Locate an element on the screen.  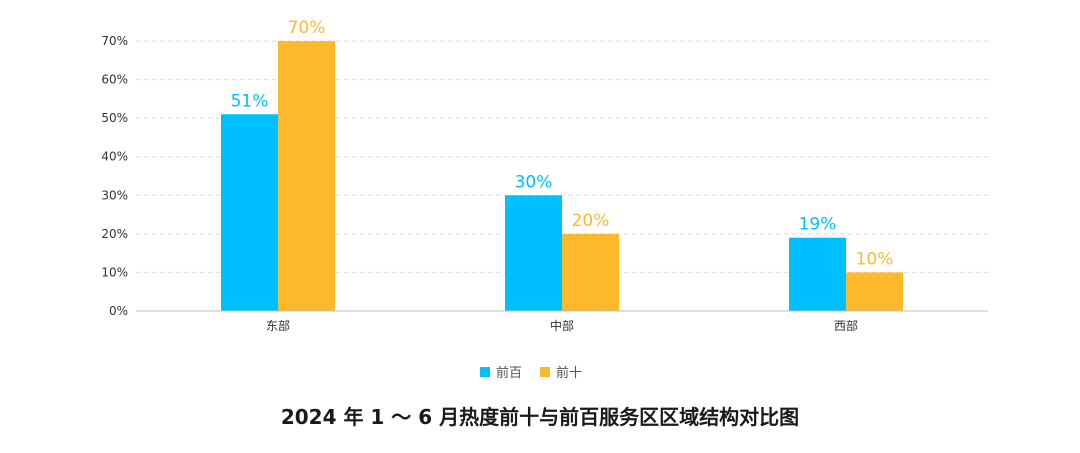
y-tick-label: 20% is located at coordinates (114, 234).